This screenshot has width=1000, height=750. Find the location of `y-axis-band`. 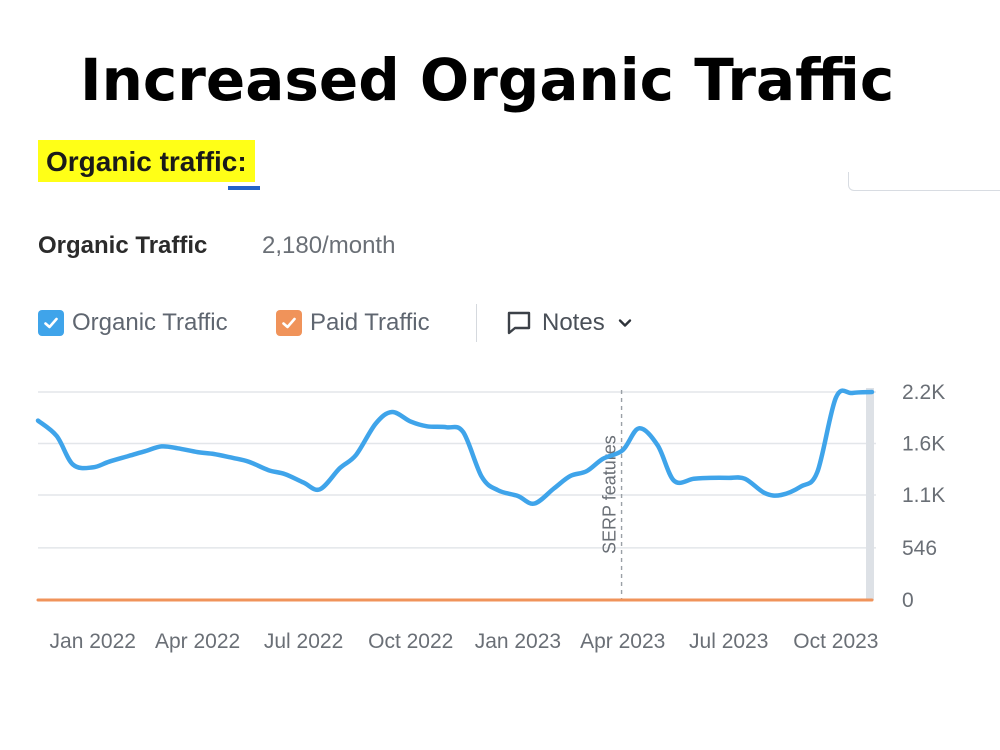

y-axis-band is located at coordinates (870, 494).